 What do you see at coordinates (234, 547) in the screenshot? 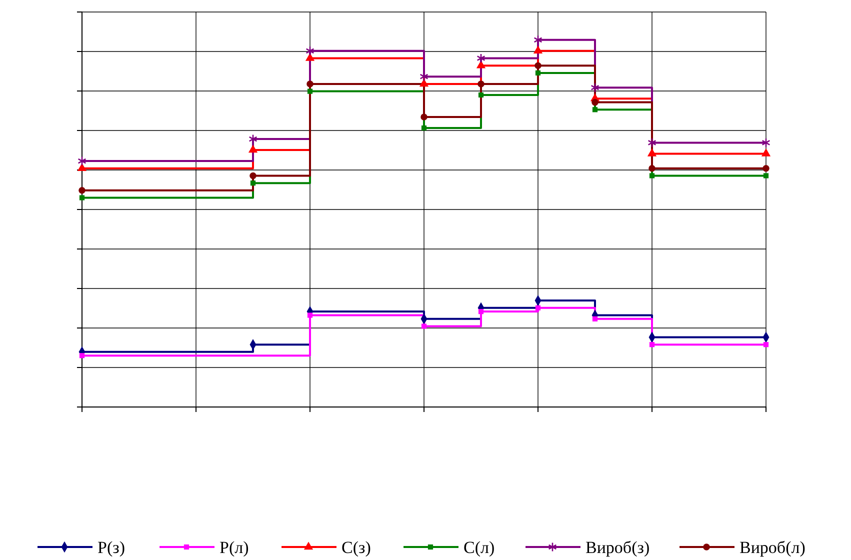
I see `legend-label: P(л)` at bounding box center [234, 547].